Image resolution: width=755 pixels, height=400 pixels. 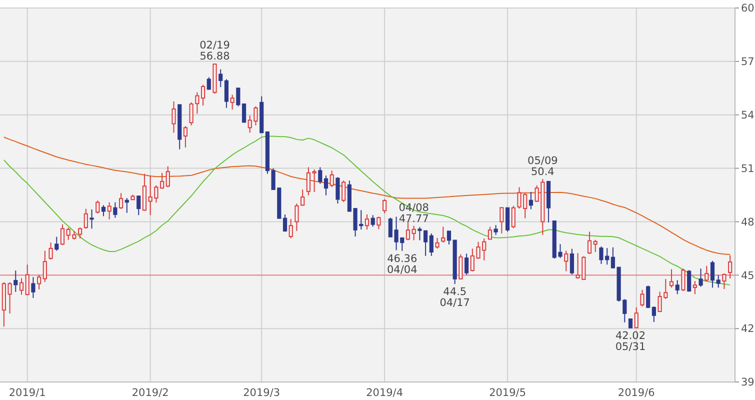 I want to click on y-tick-label: 42, so click(x=747, y=329).